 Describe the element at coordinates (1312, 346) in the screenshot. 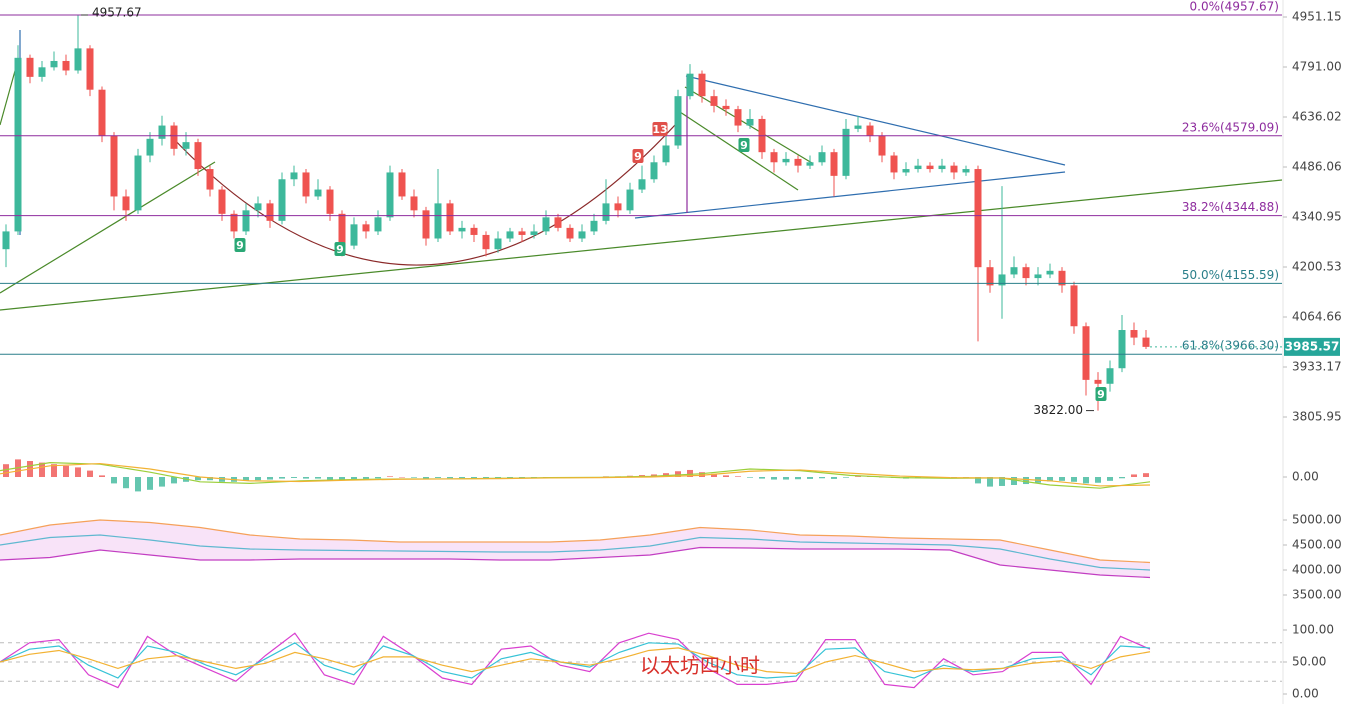

I see `last-price-tag` at that location.